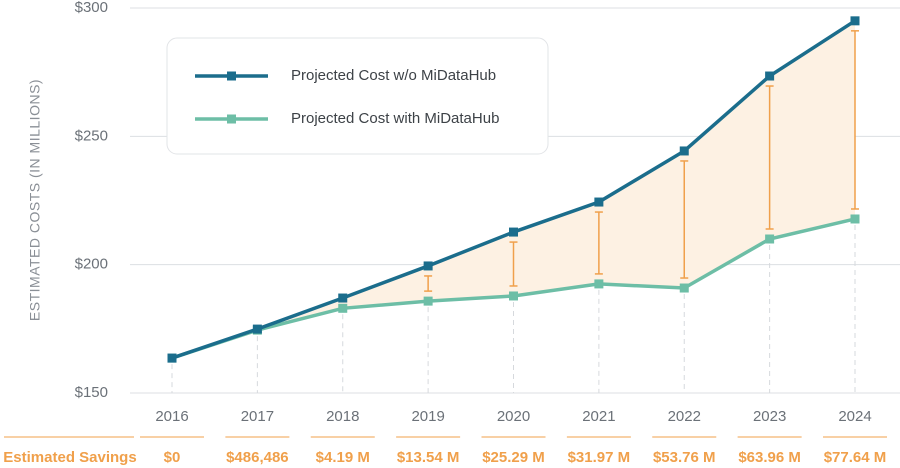  Describe the element at coordinates (513, 457) in the screenshot. I see `savings-value: $25.29 M` at that location.